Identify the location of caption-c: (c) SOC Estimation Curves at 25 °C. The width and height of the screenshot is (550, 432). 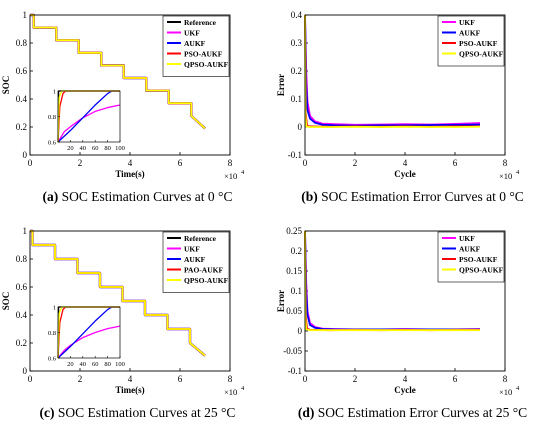
(137, 413).